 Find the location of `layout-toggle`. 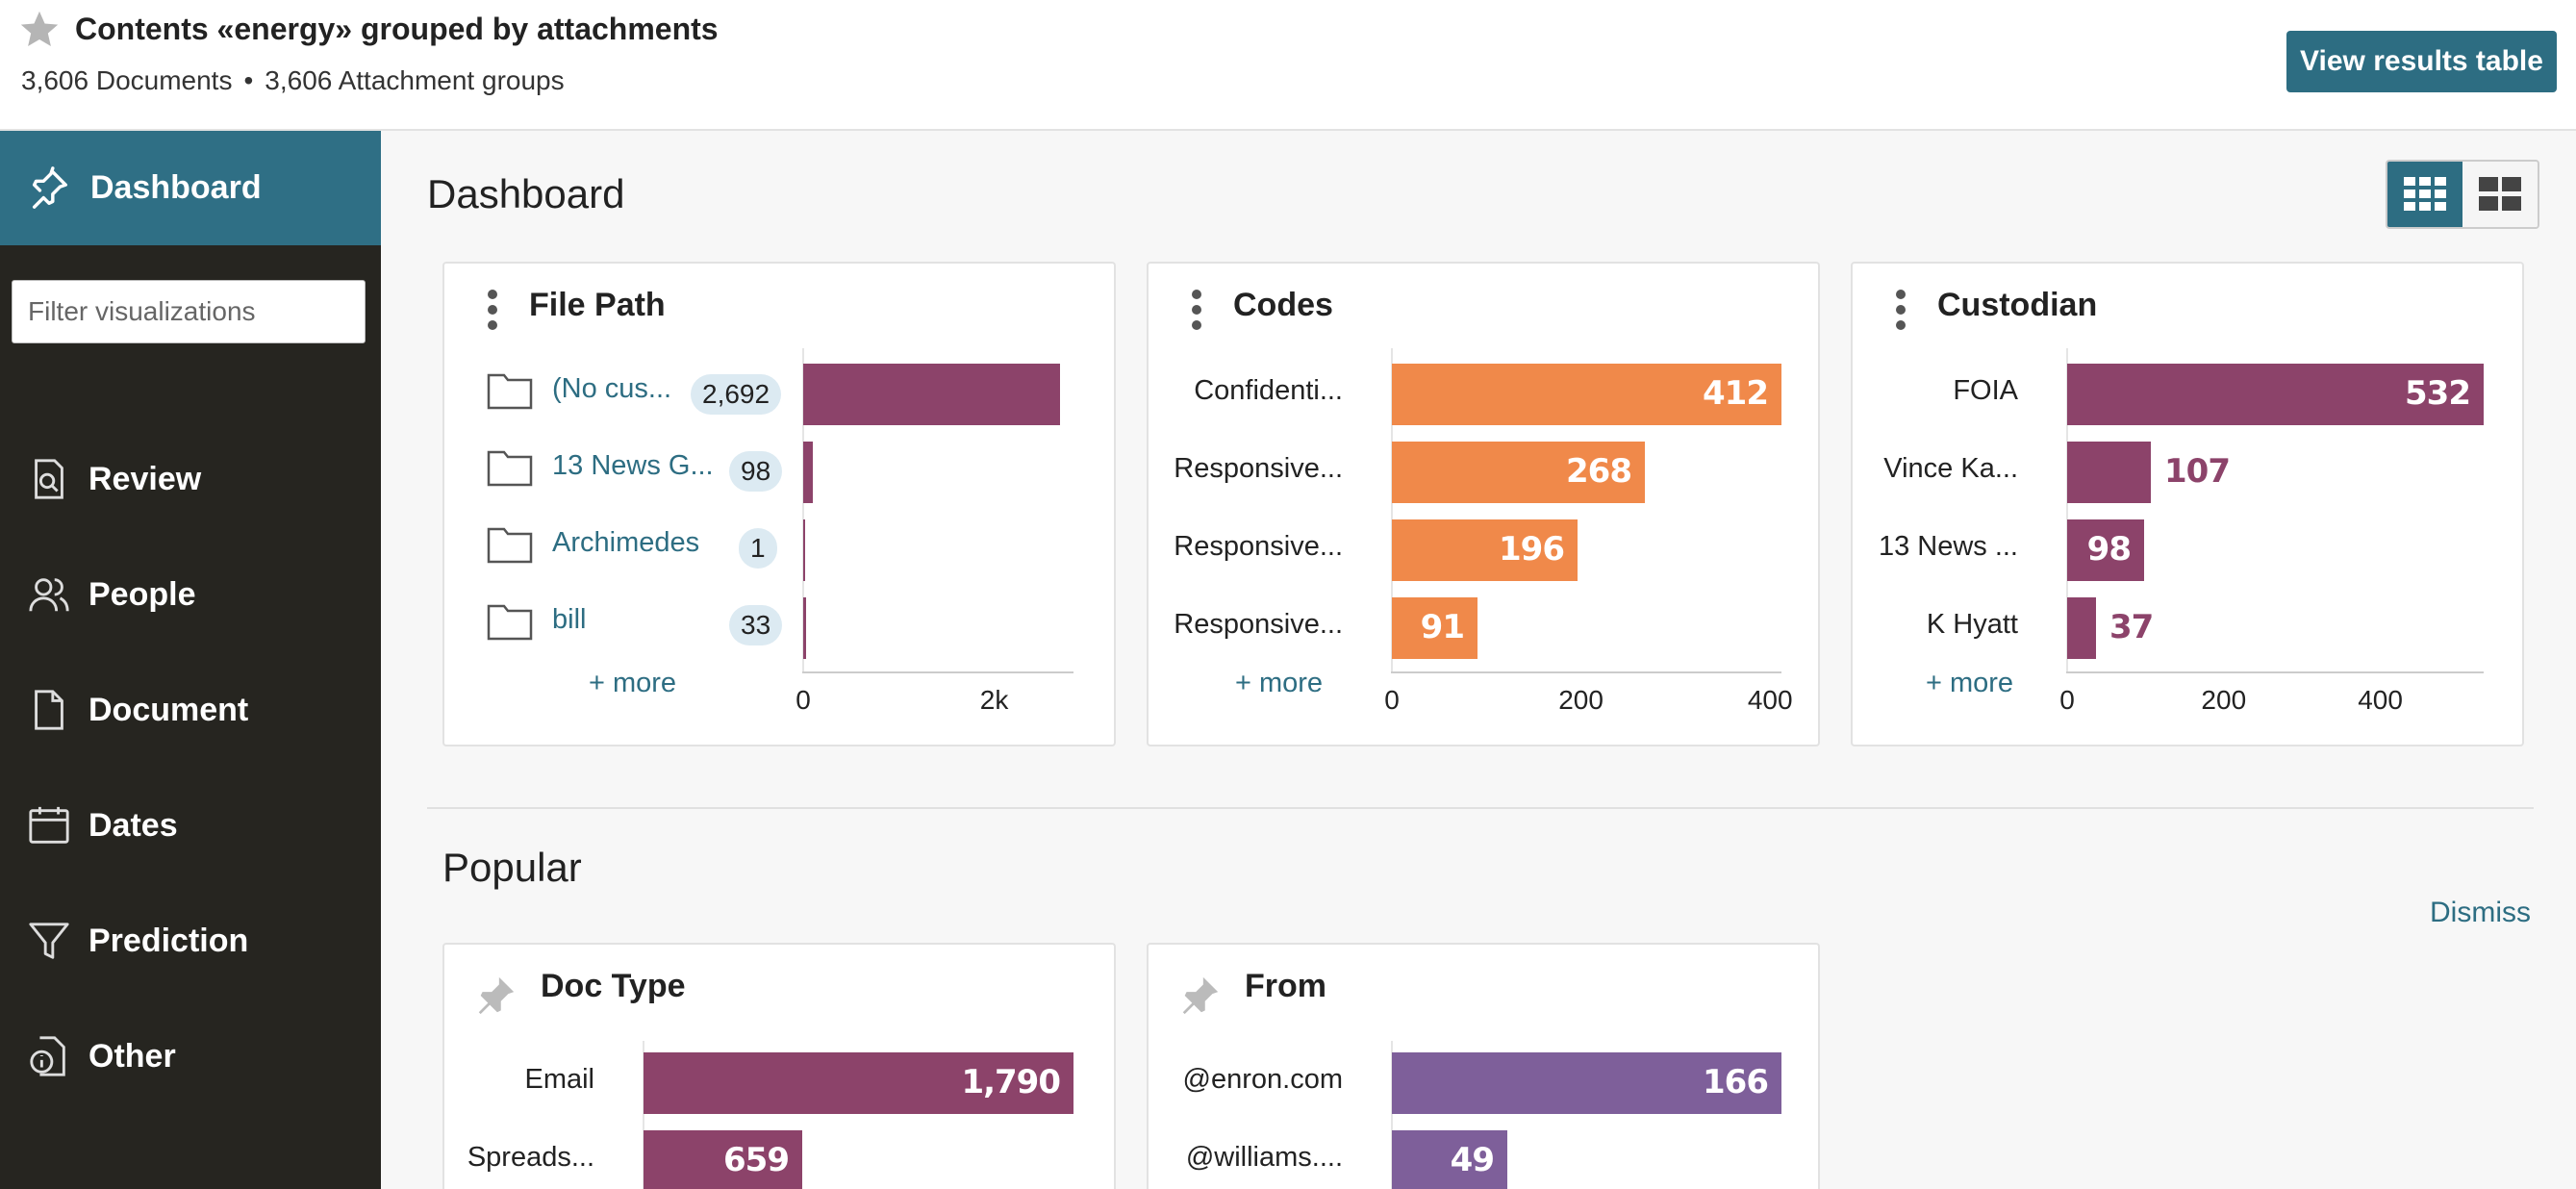

layout-toggle is located at coordinates (2463, 194).